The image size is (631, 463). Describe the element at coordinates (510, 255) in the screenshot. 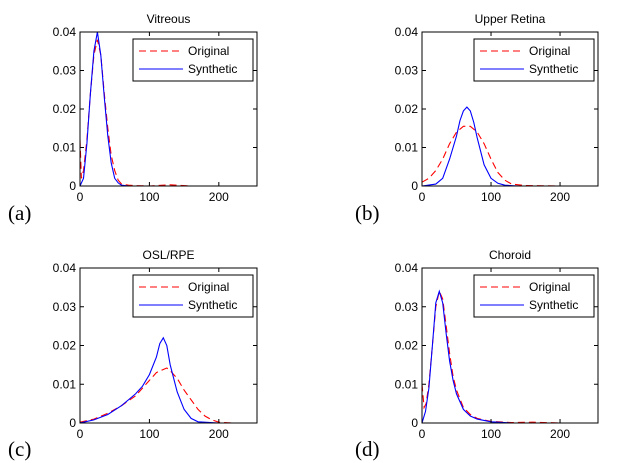

I see `chart-title: Choroid` at that location.